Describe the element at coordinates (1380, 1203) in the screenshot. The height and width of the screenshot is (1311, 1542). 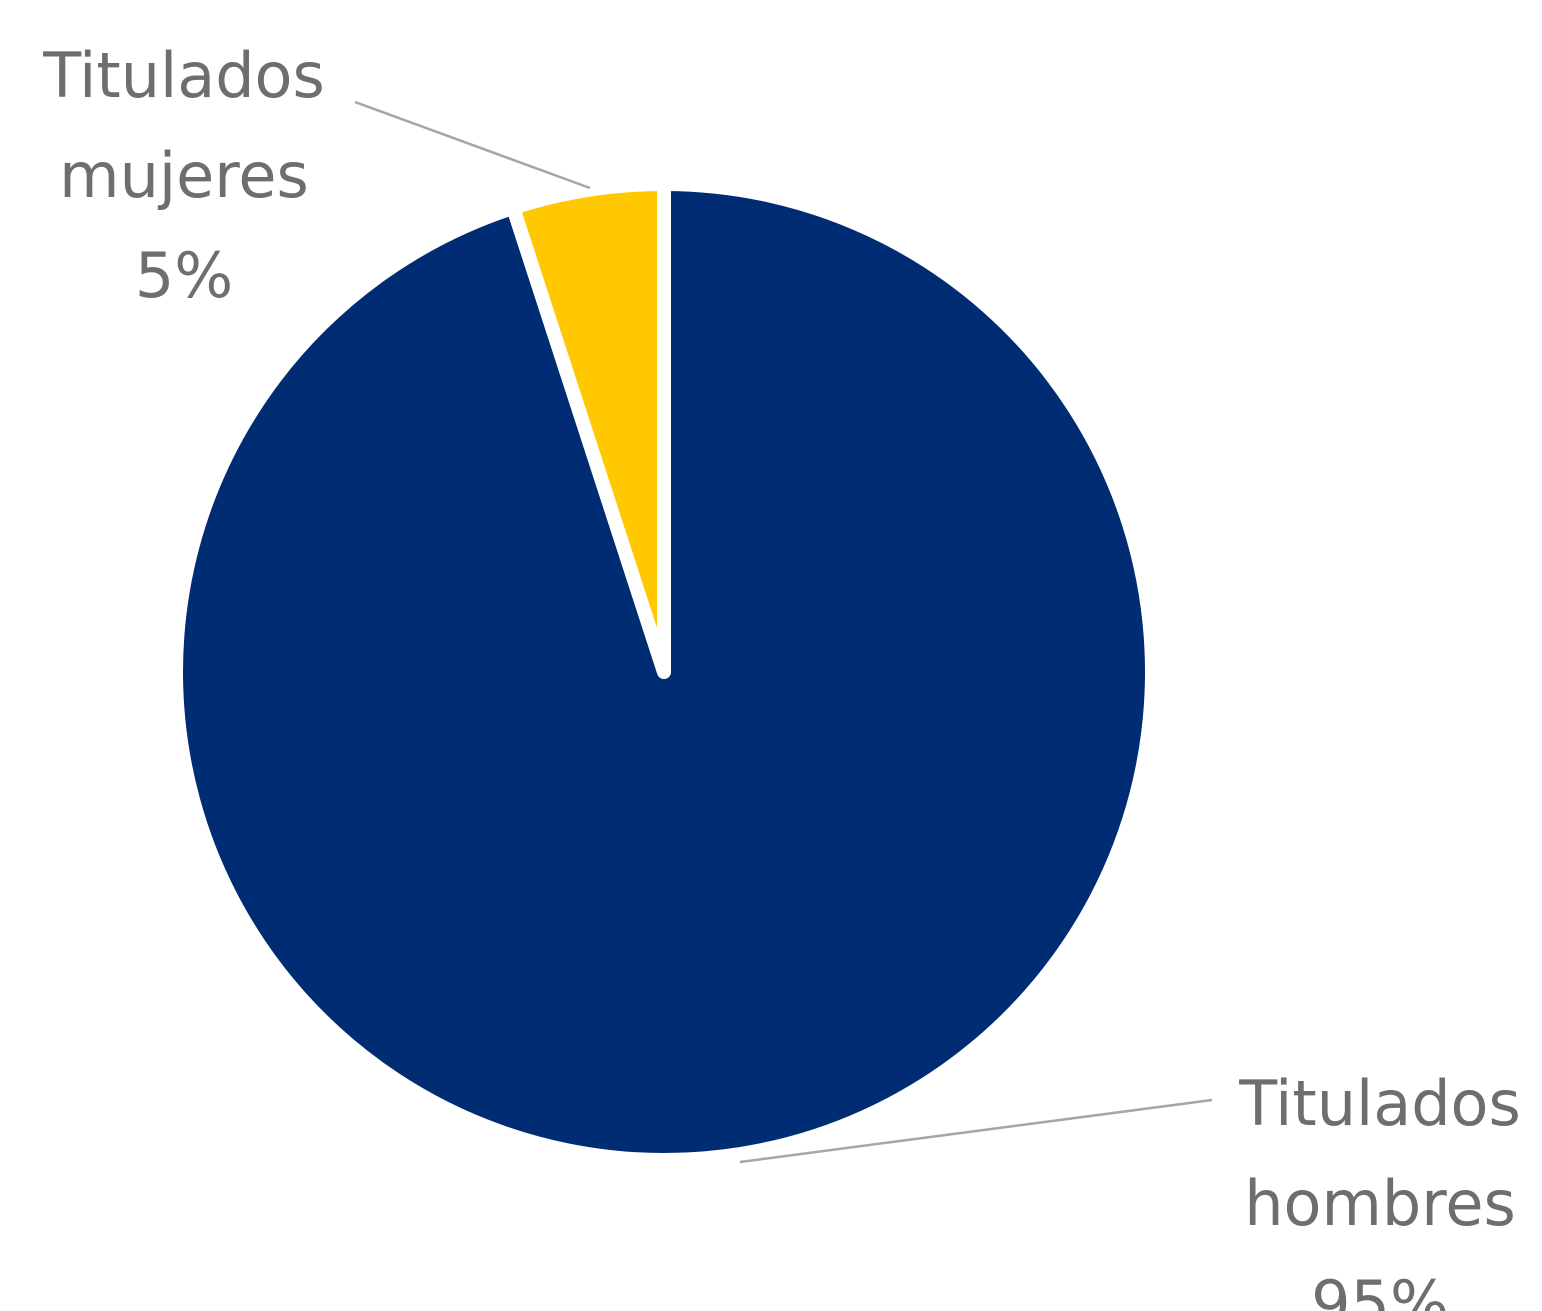
I see `data-label-name-titulados-hombres-line-2: hombres` at that location.